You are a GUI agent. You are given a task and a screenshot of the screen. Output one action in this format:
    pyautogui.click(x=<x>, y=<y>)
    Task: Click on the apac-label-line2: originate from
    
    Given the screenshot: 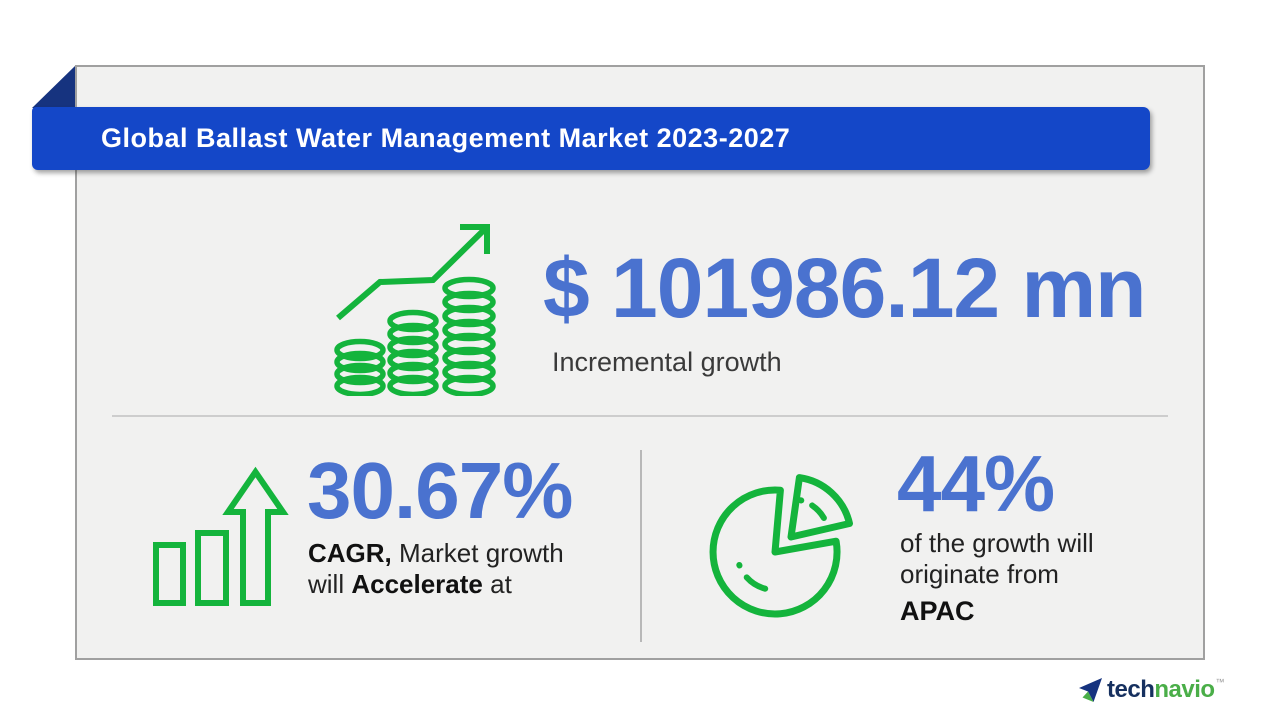 What is the action you would take?
    pyautogui.click(x=979, y=574)
    